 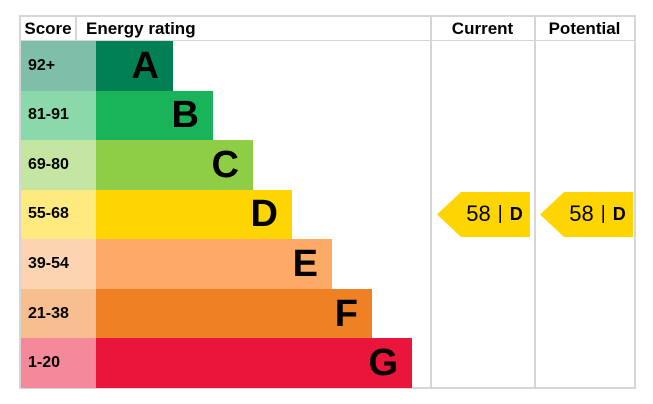 What do you see at coordinates (535, 202) in the screenshot?
I see `potential-column-divider` at bounding box center [535, 202].